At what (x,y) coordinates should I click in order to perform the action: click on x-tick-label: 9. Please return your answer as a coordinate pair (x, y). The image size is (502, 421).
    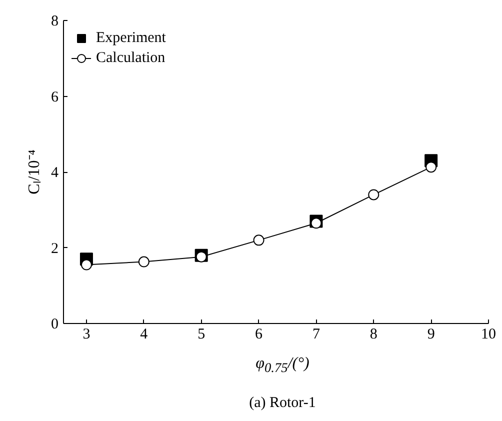
    Looking at the image, I should click on (431, 334).